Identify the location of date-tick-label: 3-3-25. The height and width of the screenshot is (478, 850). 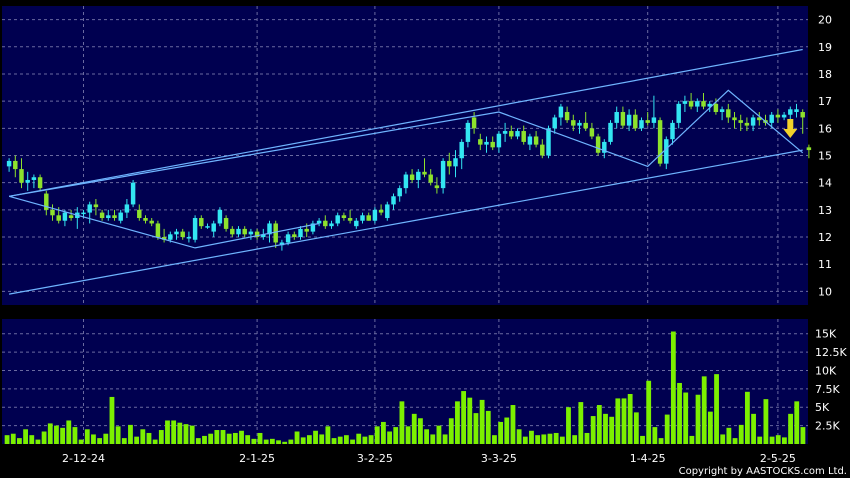
(499, 458).